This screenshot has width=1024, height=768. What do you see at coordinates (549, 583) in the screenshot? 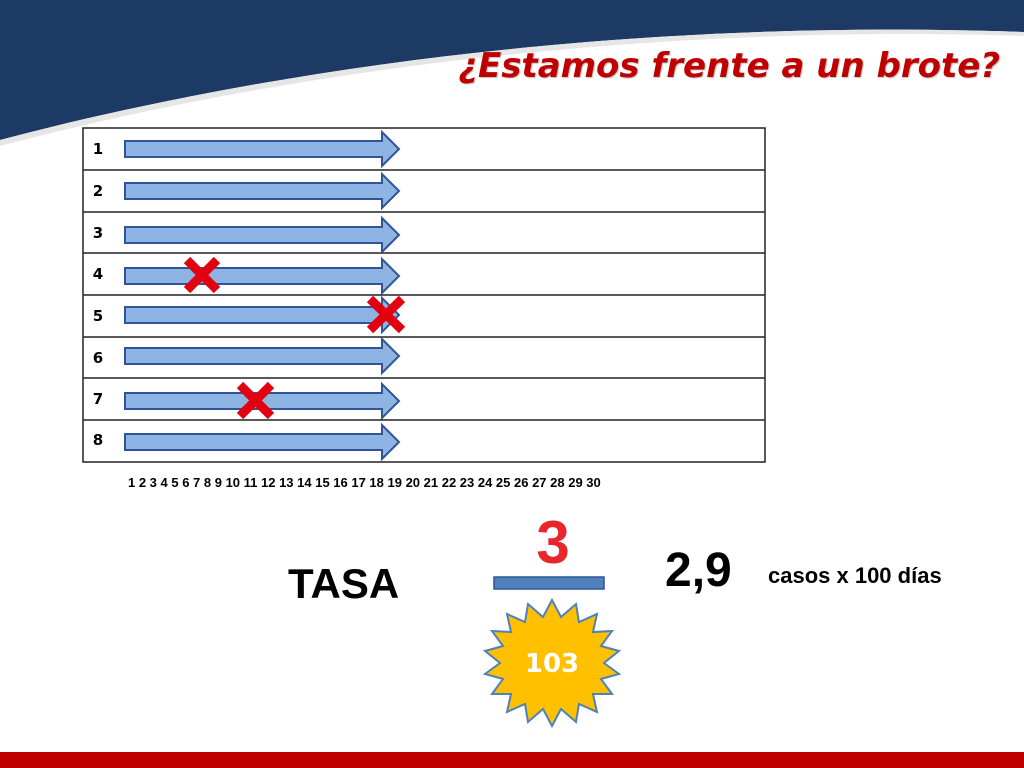
I see `fraction-bar` at bounding box center [549, 583].